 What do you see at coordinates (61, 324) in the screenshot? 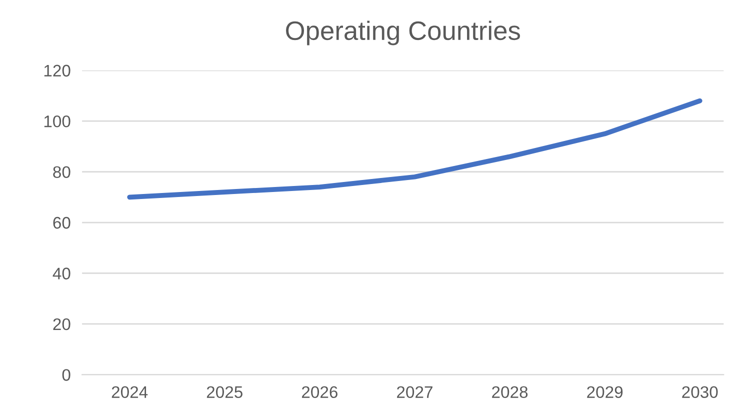
I see `y-tick-label: 20` at bounding box center [61, 324].